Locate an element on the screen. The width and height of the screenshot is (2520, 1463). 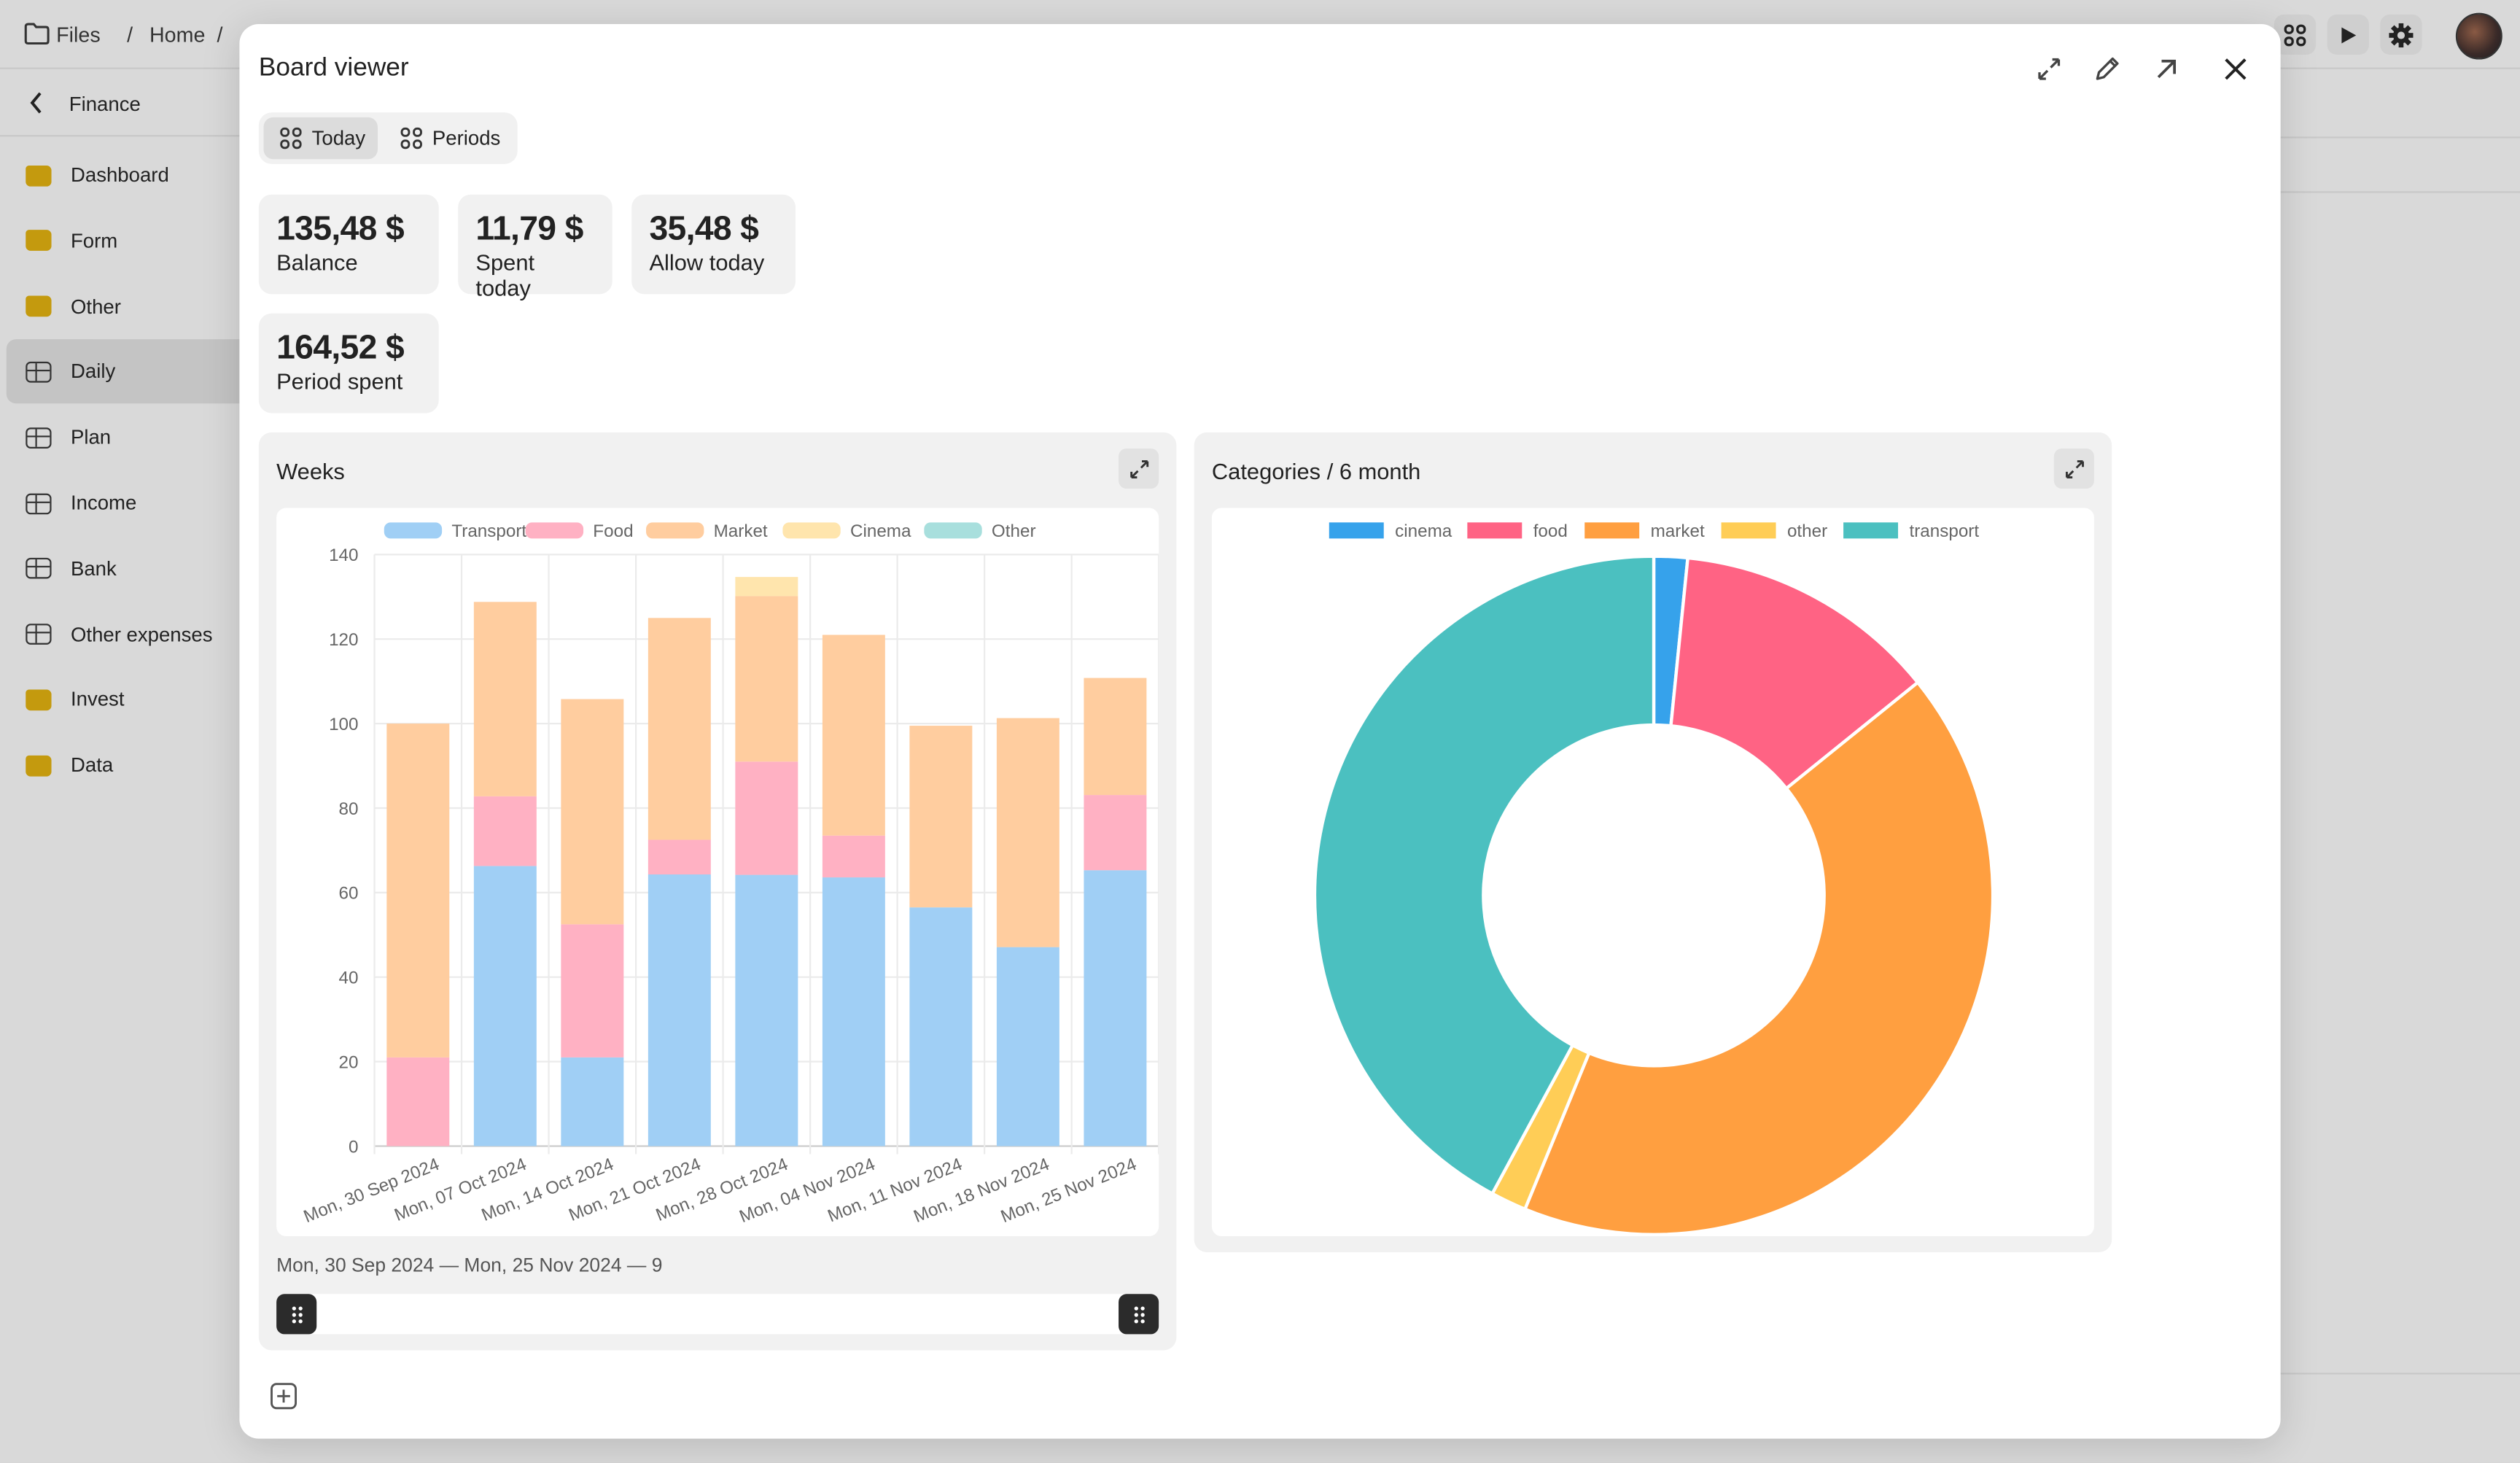
chevron-left-icon is located at coordinates (37, 103).